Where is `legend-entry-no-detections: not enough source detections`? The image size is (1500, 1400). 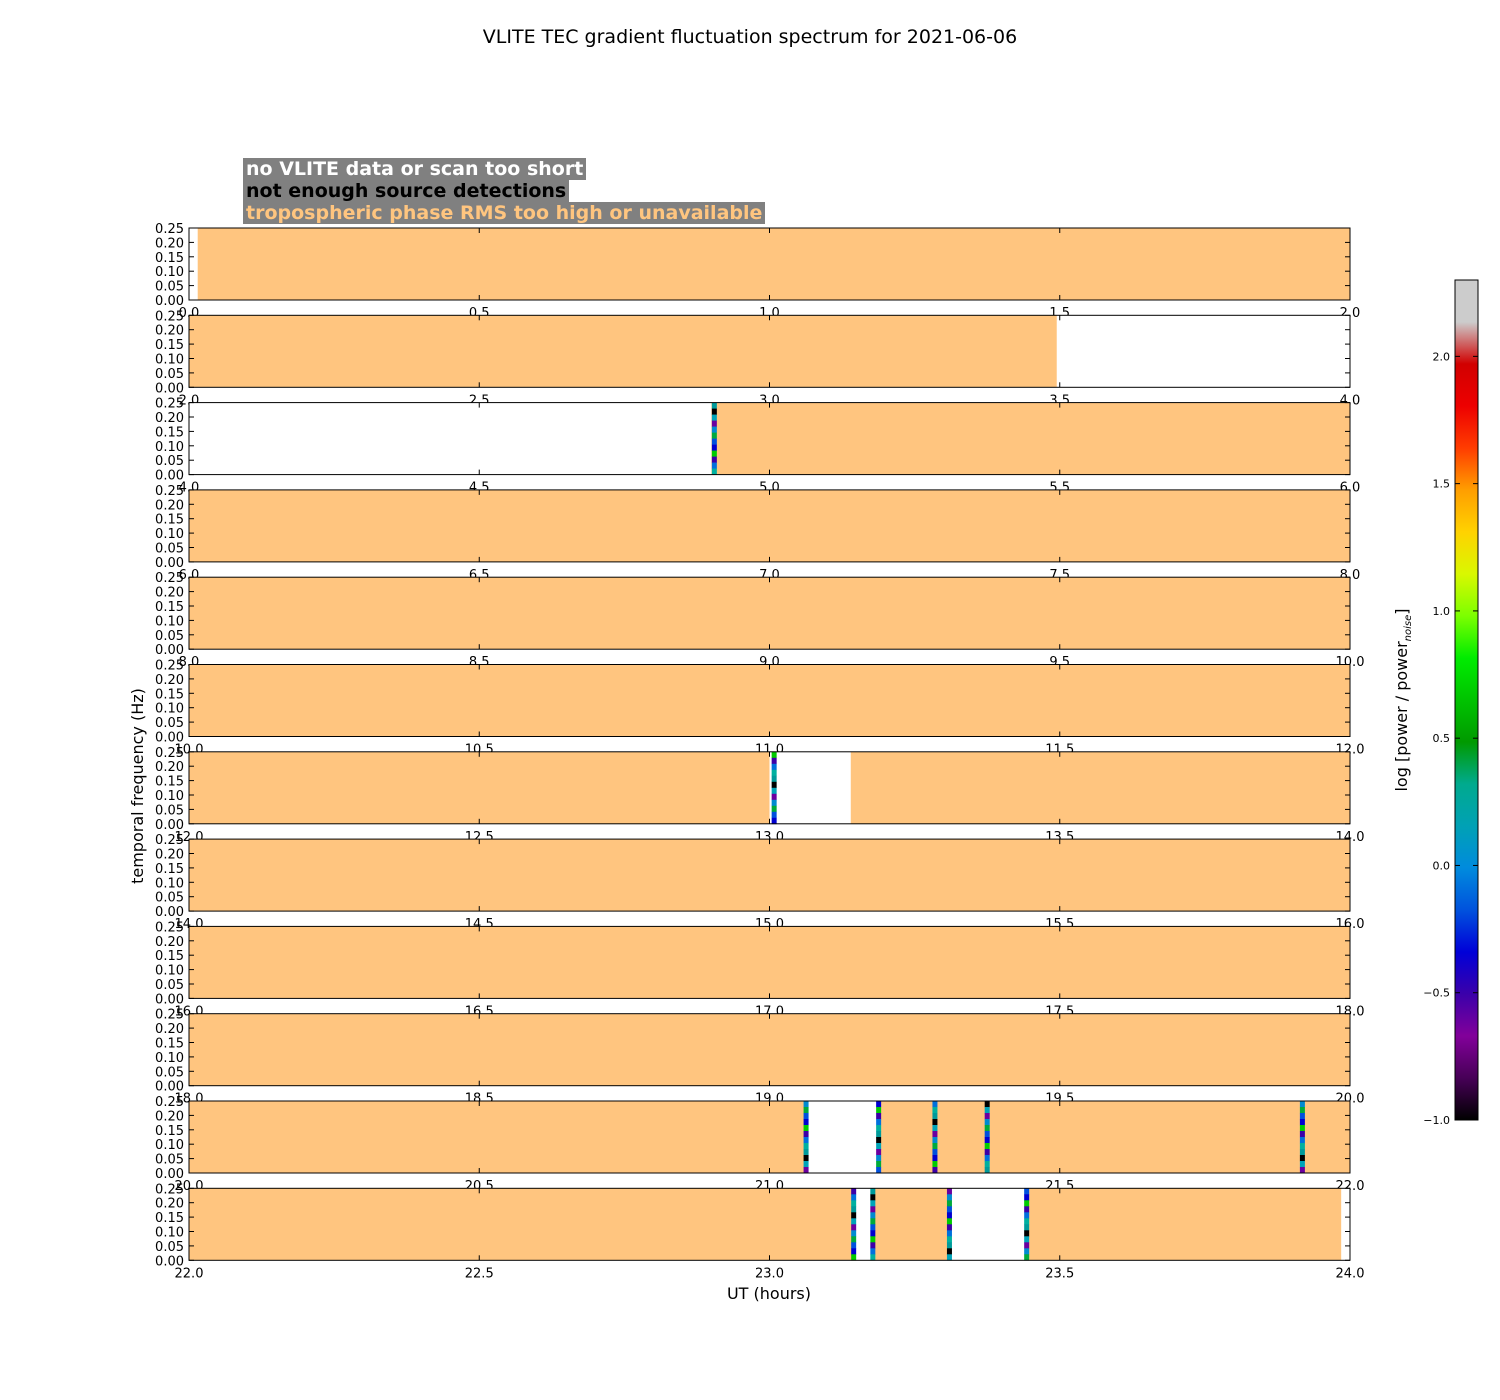 legend-entry-no-detections: not enough source detections is located at coordinates (406, 191).